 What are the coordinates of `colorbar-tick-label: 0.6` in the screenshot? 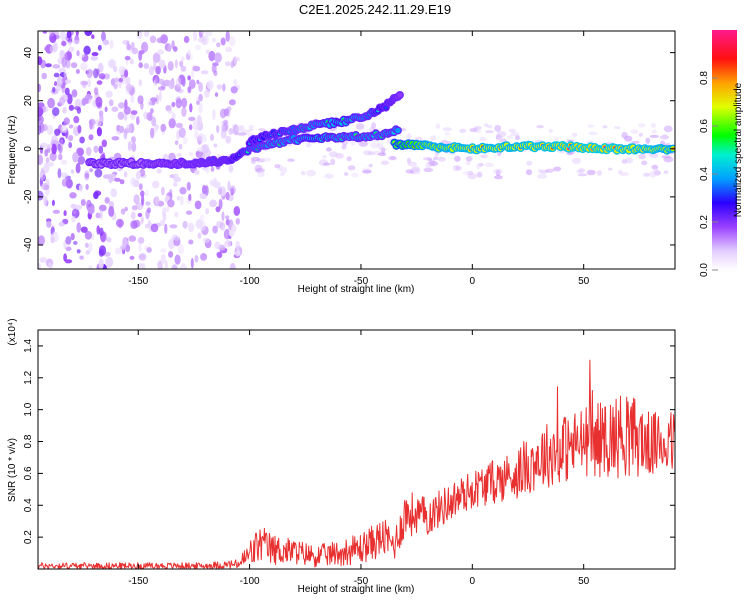 It's located at (704, 126).